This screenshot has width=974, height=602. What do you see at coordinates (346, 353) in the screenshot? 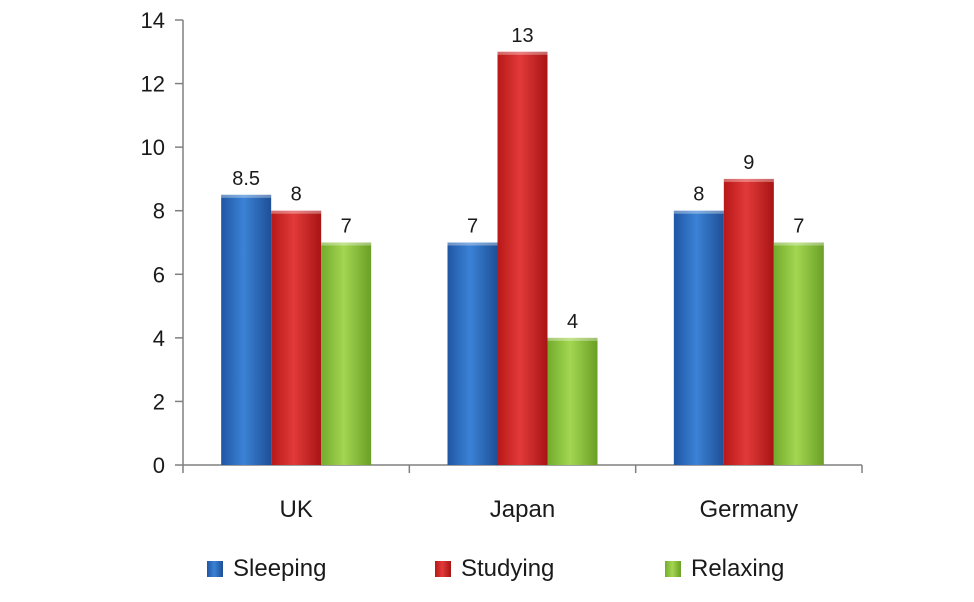
I see `bar-relaxing-uk` at bounding box center [346, 353].